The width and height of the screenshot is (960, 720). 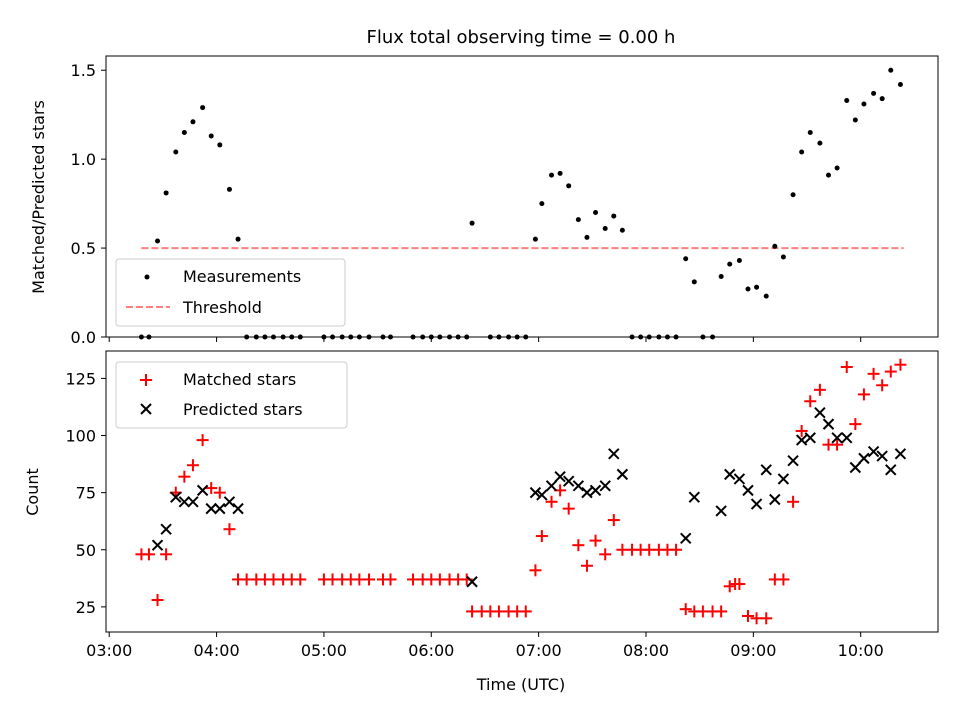 I want to click on bottom-y-axis-label: Count, so click(x=32, y=492).